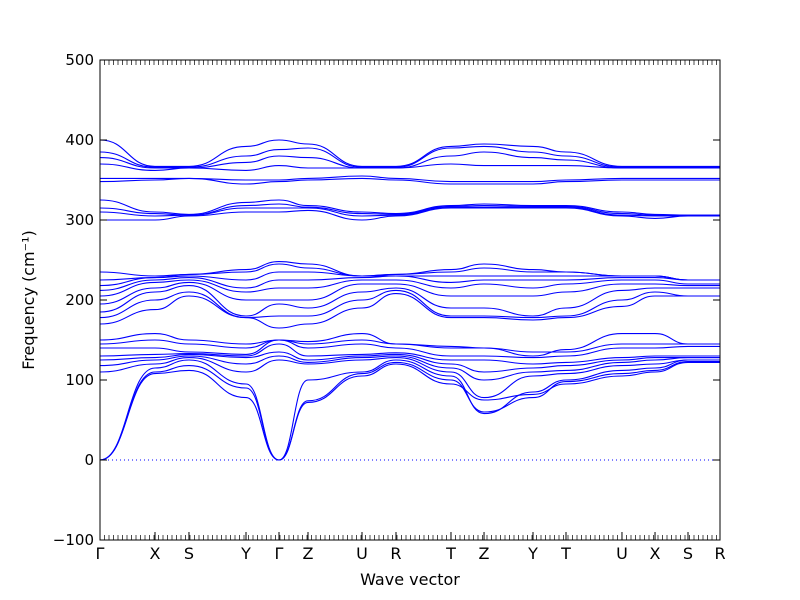  I want to click on y-tick-label: 0, so click(89, 460).